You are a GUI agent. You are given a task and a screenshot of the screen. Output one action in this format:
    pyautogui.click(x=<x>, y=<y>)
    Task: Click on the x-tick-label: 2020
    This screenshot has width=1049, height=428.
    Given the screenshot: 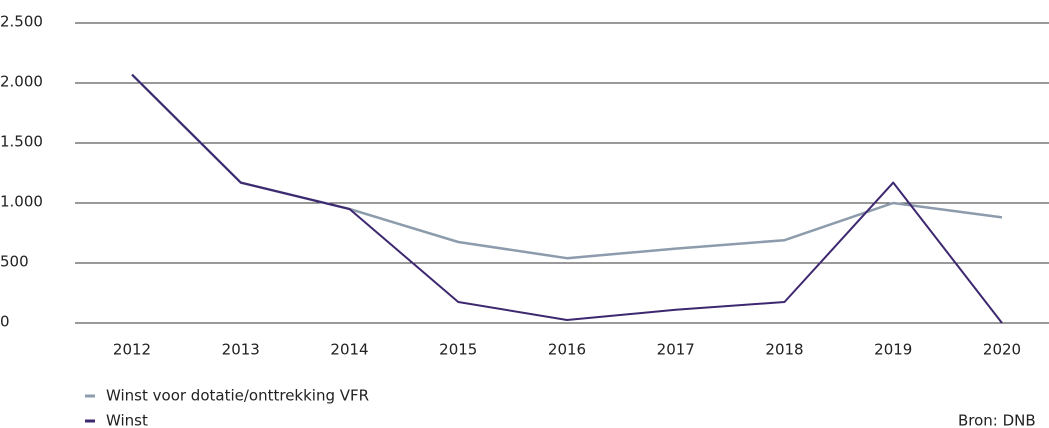 What is the action you would take?
    pyautogui.click(x=1002, y=350)
    